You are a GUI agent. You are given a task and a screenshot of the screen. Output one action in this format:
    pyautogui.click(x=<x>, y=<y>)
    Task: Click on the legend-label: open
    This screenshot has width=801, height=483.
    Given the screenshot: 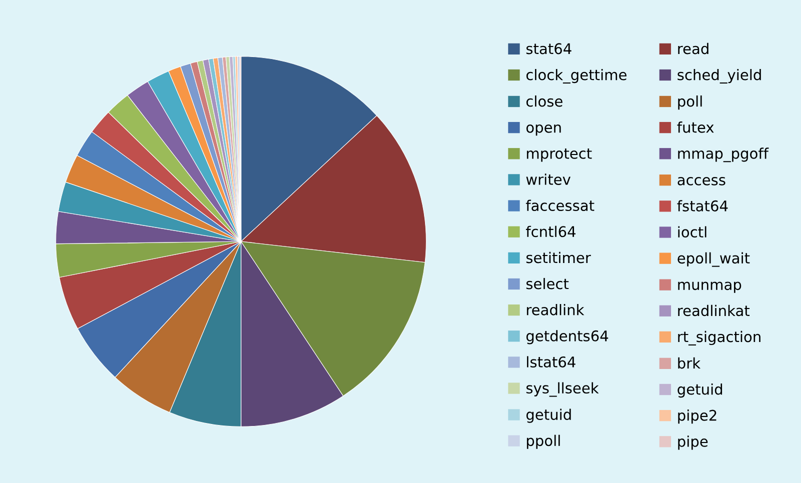 What is the action you would take?
    pyautogui.click(x=543, y=130)
    